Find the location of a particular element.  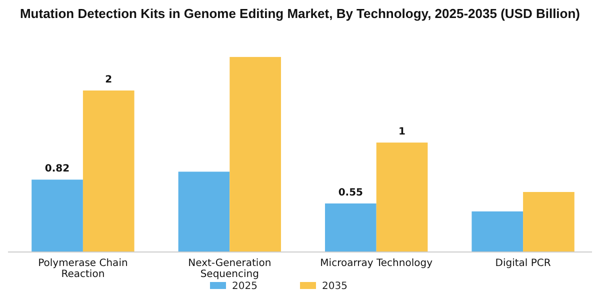

data-label: 1 is located at coordinates (402, 132).